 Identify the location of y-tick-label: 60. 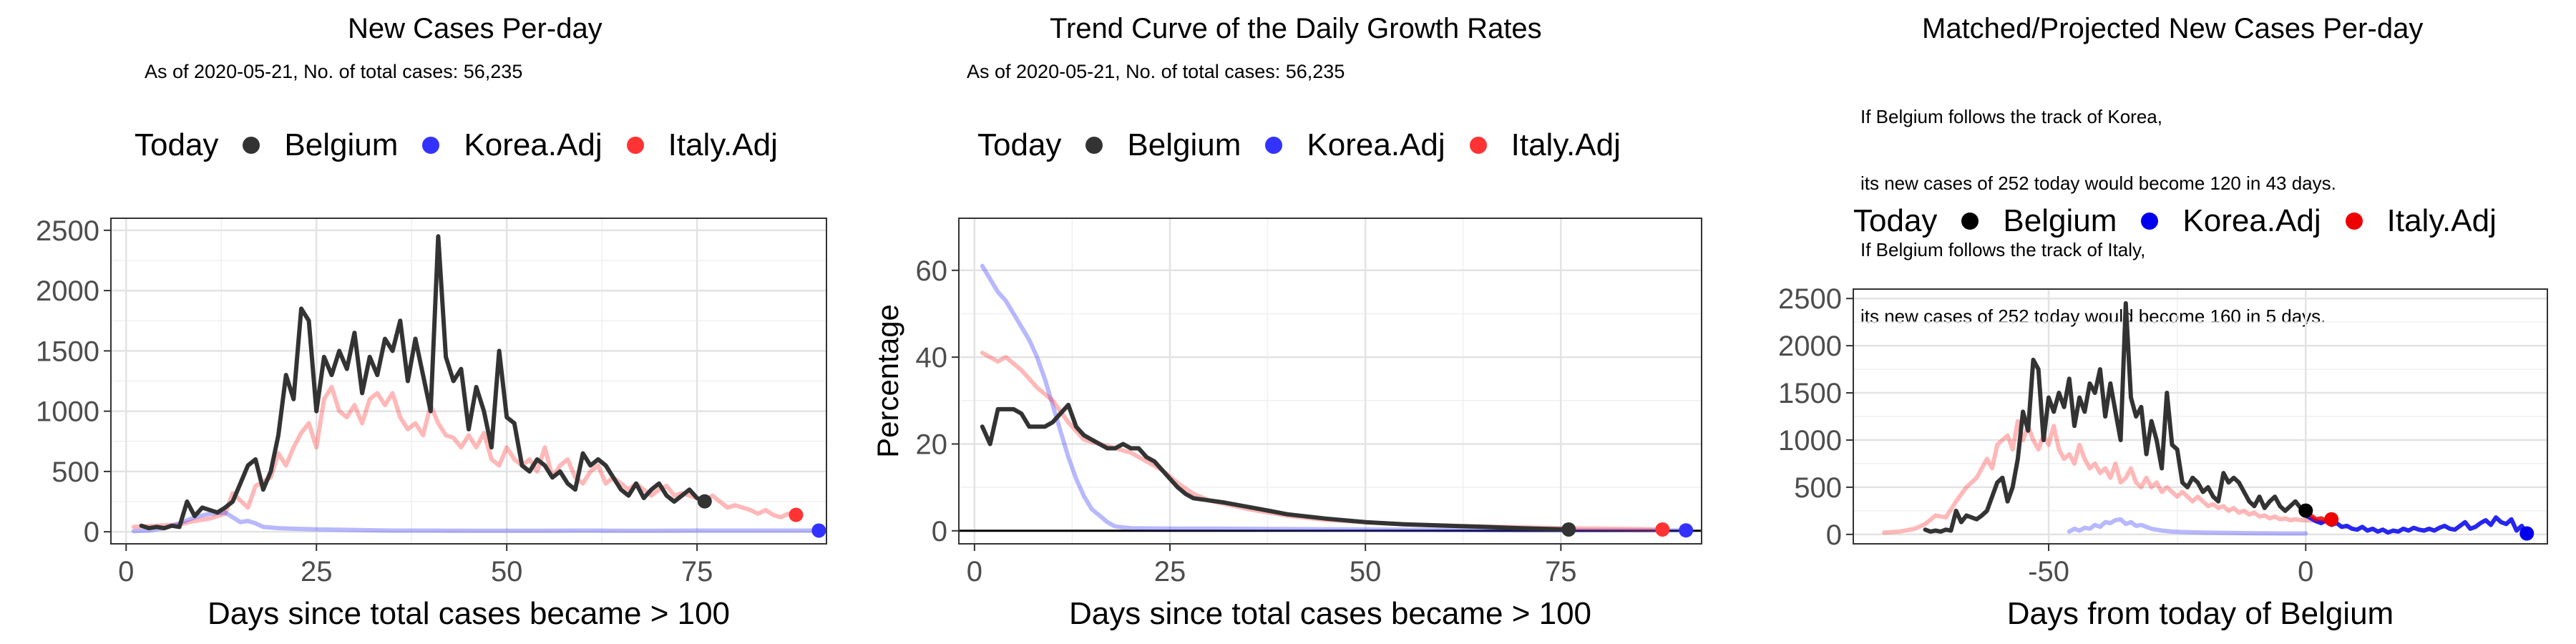
(932, 271).